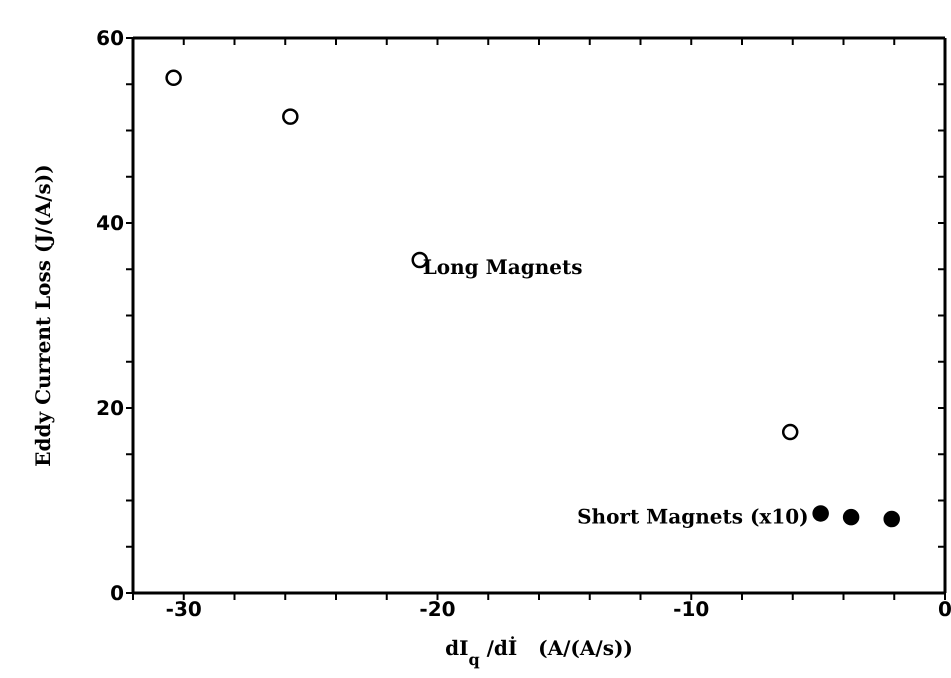  Describe the element at coordinates (502, 267) in the screenshot. I see `series-label: Long Magnets` at that location.